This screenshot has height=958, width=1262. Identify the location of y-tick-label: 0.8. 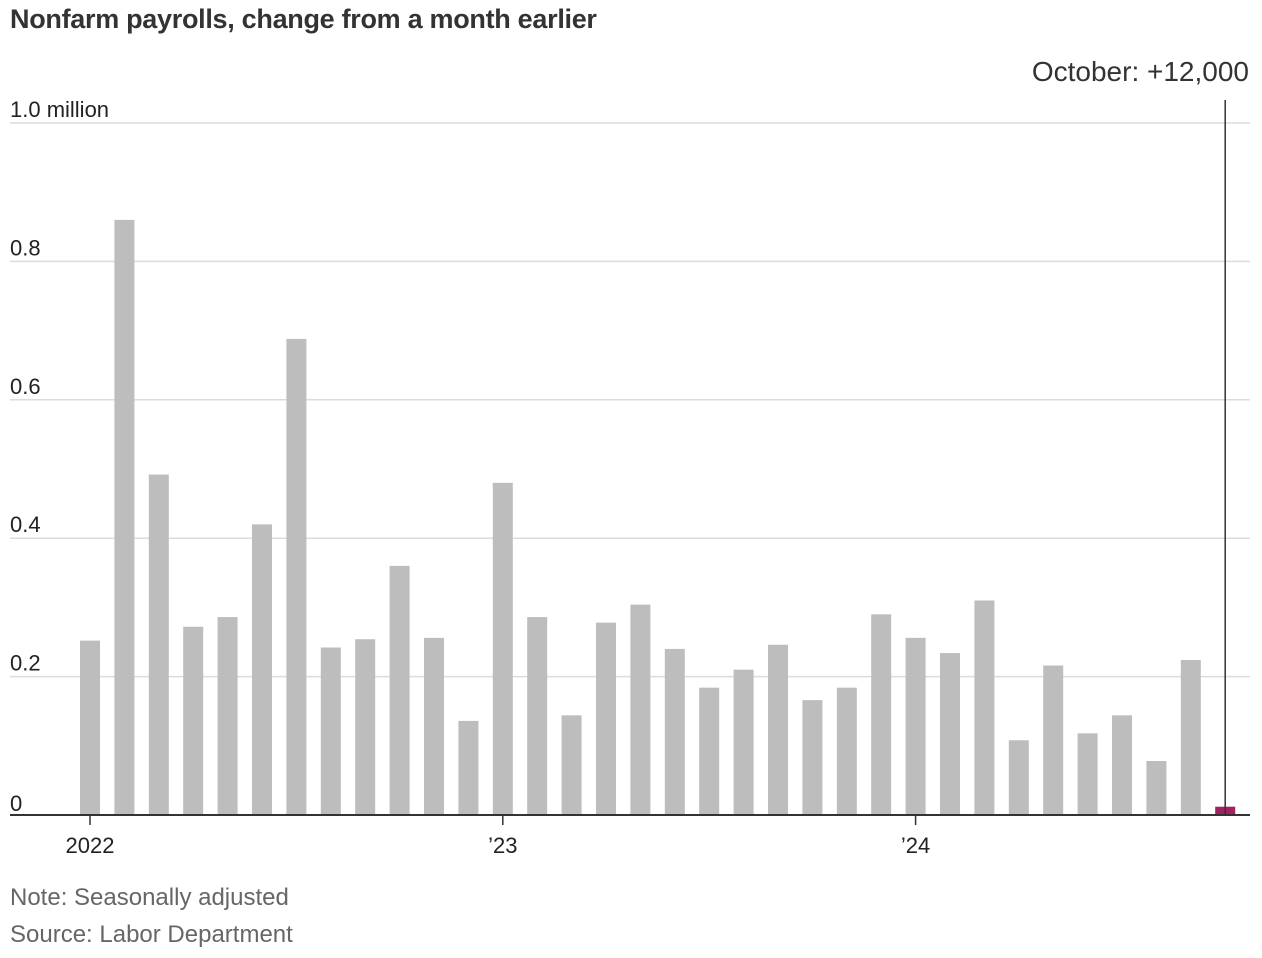
(25, 247).